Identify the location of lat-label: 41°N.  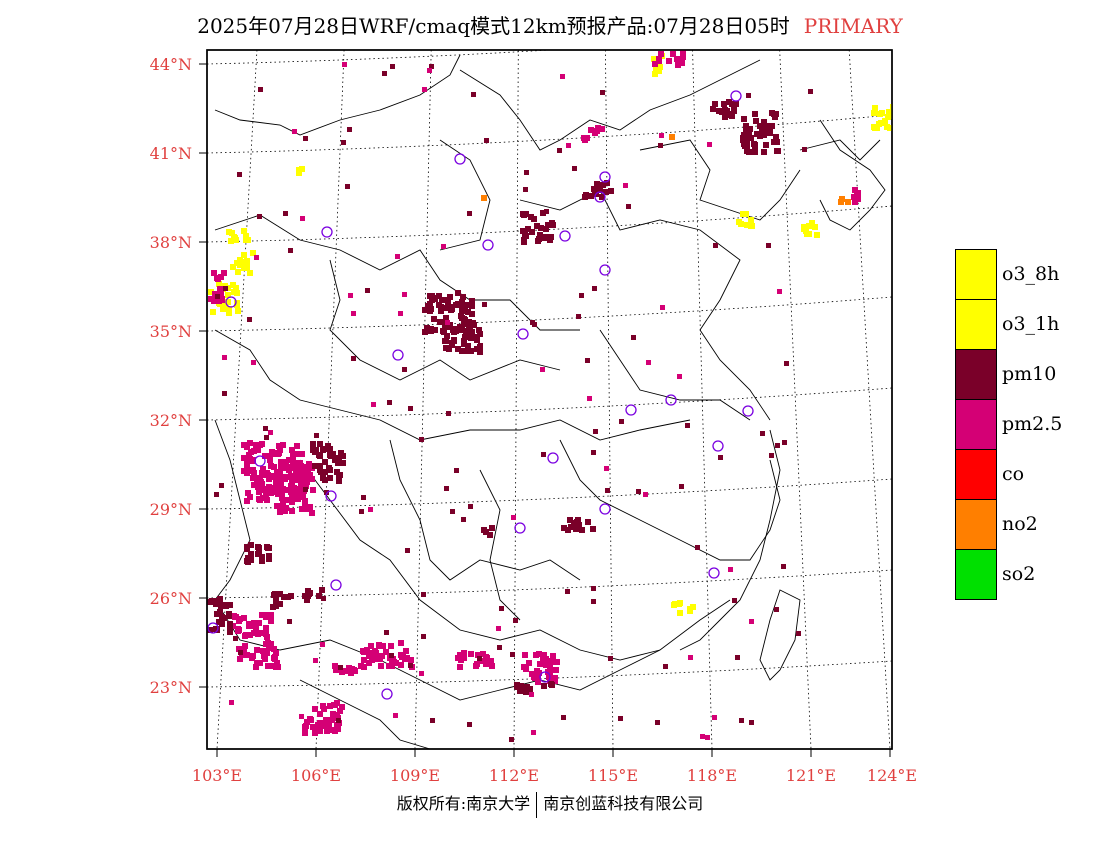
(170, 153).